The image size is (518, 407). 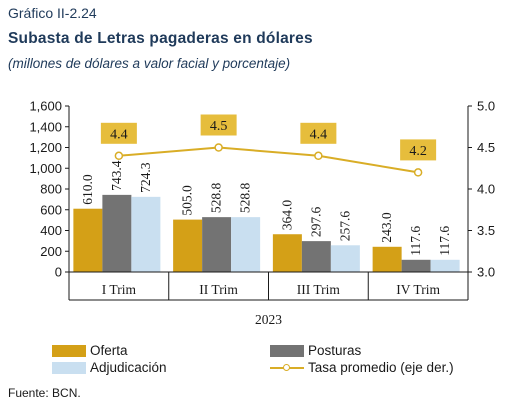 What do you see at coordinates (486, 106) in the screenshot?
I see `right-axis-tick-label: 5.0` at bounding box center [486, 106].